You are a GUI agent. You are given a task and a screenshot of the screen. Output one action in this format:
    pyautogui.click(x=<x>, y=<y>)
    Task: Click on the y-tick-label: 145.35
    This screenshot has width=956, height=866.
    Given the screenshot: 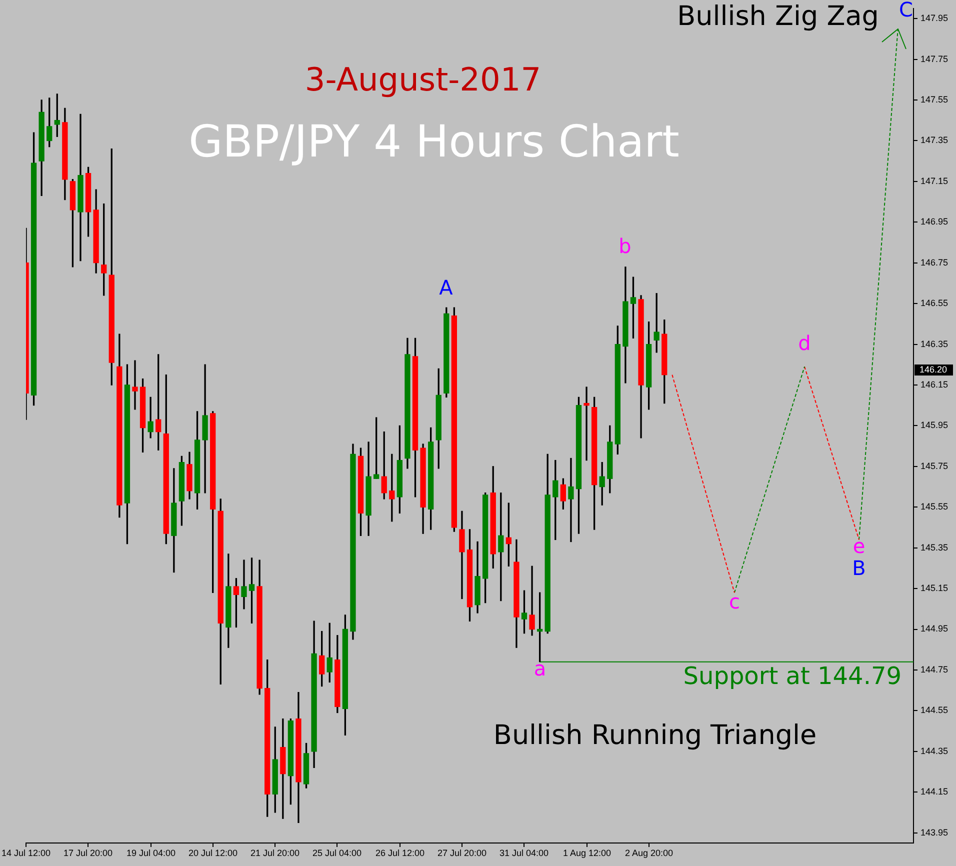 What is the action you would take?
    pyautogui.click(x=934, y=547)
    